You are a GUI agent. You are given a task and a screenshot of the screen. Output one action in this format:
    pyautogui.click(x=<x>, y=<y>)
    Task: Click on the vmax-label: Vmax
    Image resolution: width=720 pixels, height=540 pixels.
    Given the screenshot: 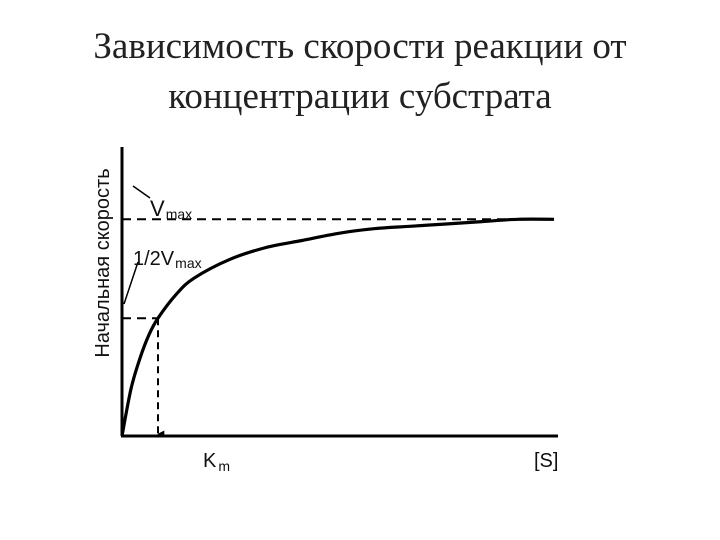 What is the action you would take?
    pyautogui.click(x=171, y=209)
    